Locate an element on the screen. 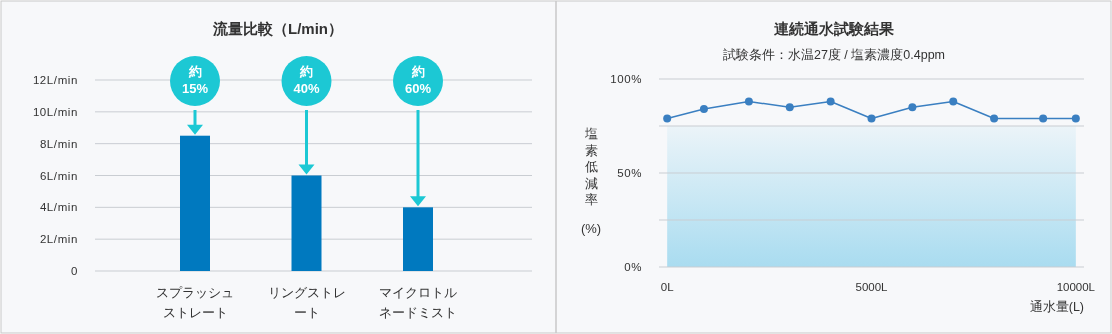  chart-subtitle: 試験条件：水温27度 / 塩素濃度0.4ppm is located at coordinates (834, 54).